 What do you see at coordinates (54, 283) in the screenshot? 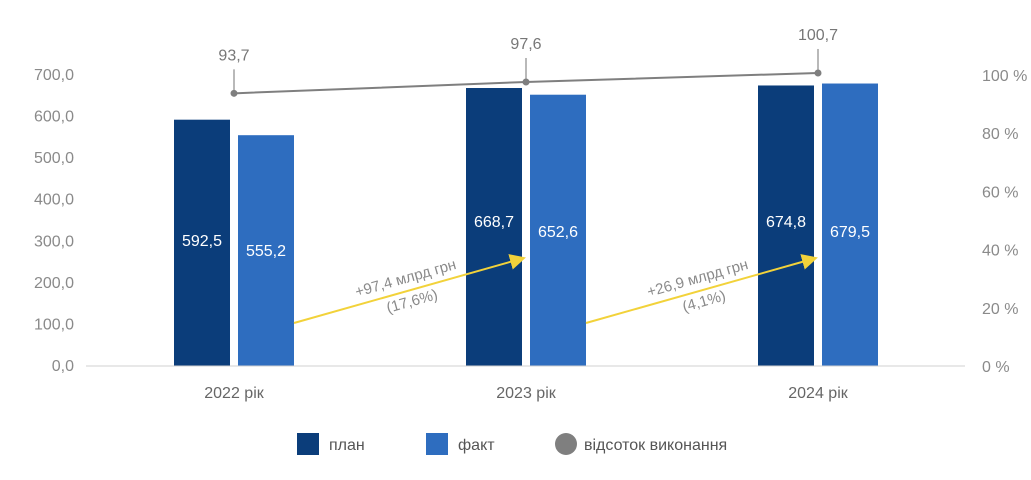
I see `y-tick-label: 200,0` at bounding box center [54, 283].